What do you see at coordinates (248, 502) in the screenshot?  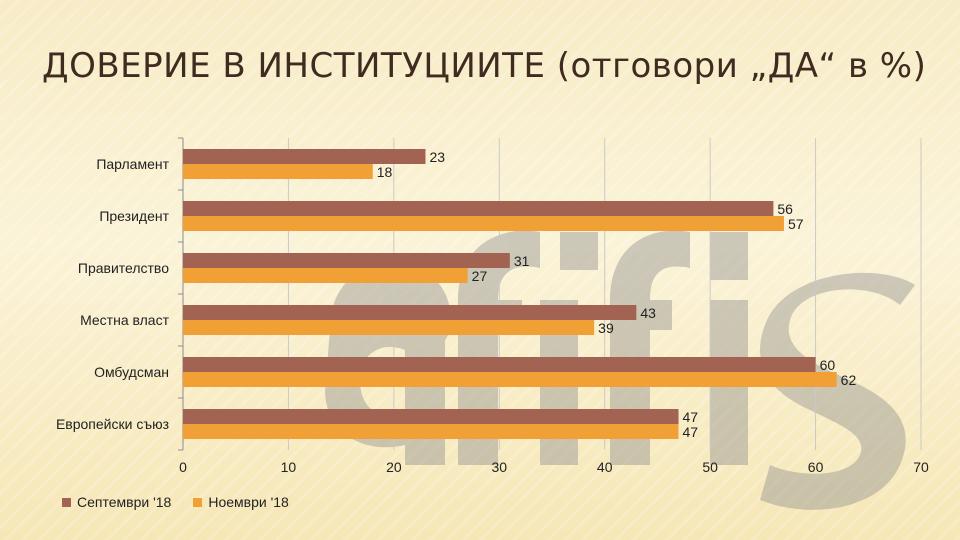 I see `legend-label-series-2: Ноември '18` at bounding box center [248, 502].